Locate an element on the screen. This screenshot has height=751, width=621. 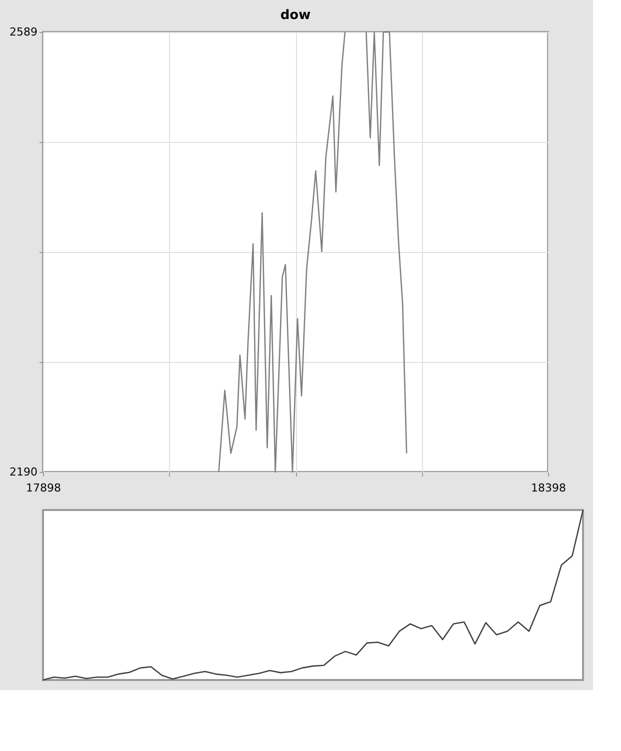
x-tick-label: 18398 is located at coordinates (548, 488).